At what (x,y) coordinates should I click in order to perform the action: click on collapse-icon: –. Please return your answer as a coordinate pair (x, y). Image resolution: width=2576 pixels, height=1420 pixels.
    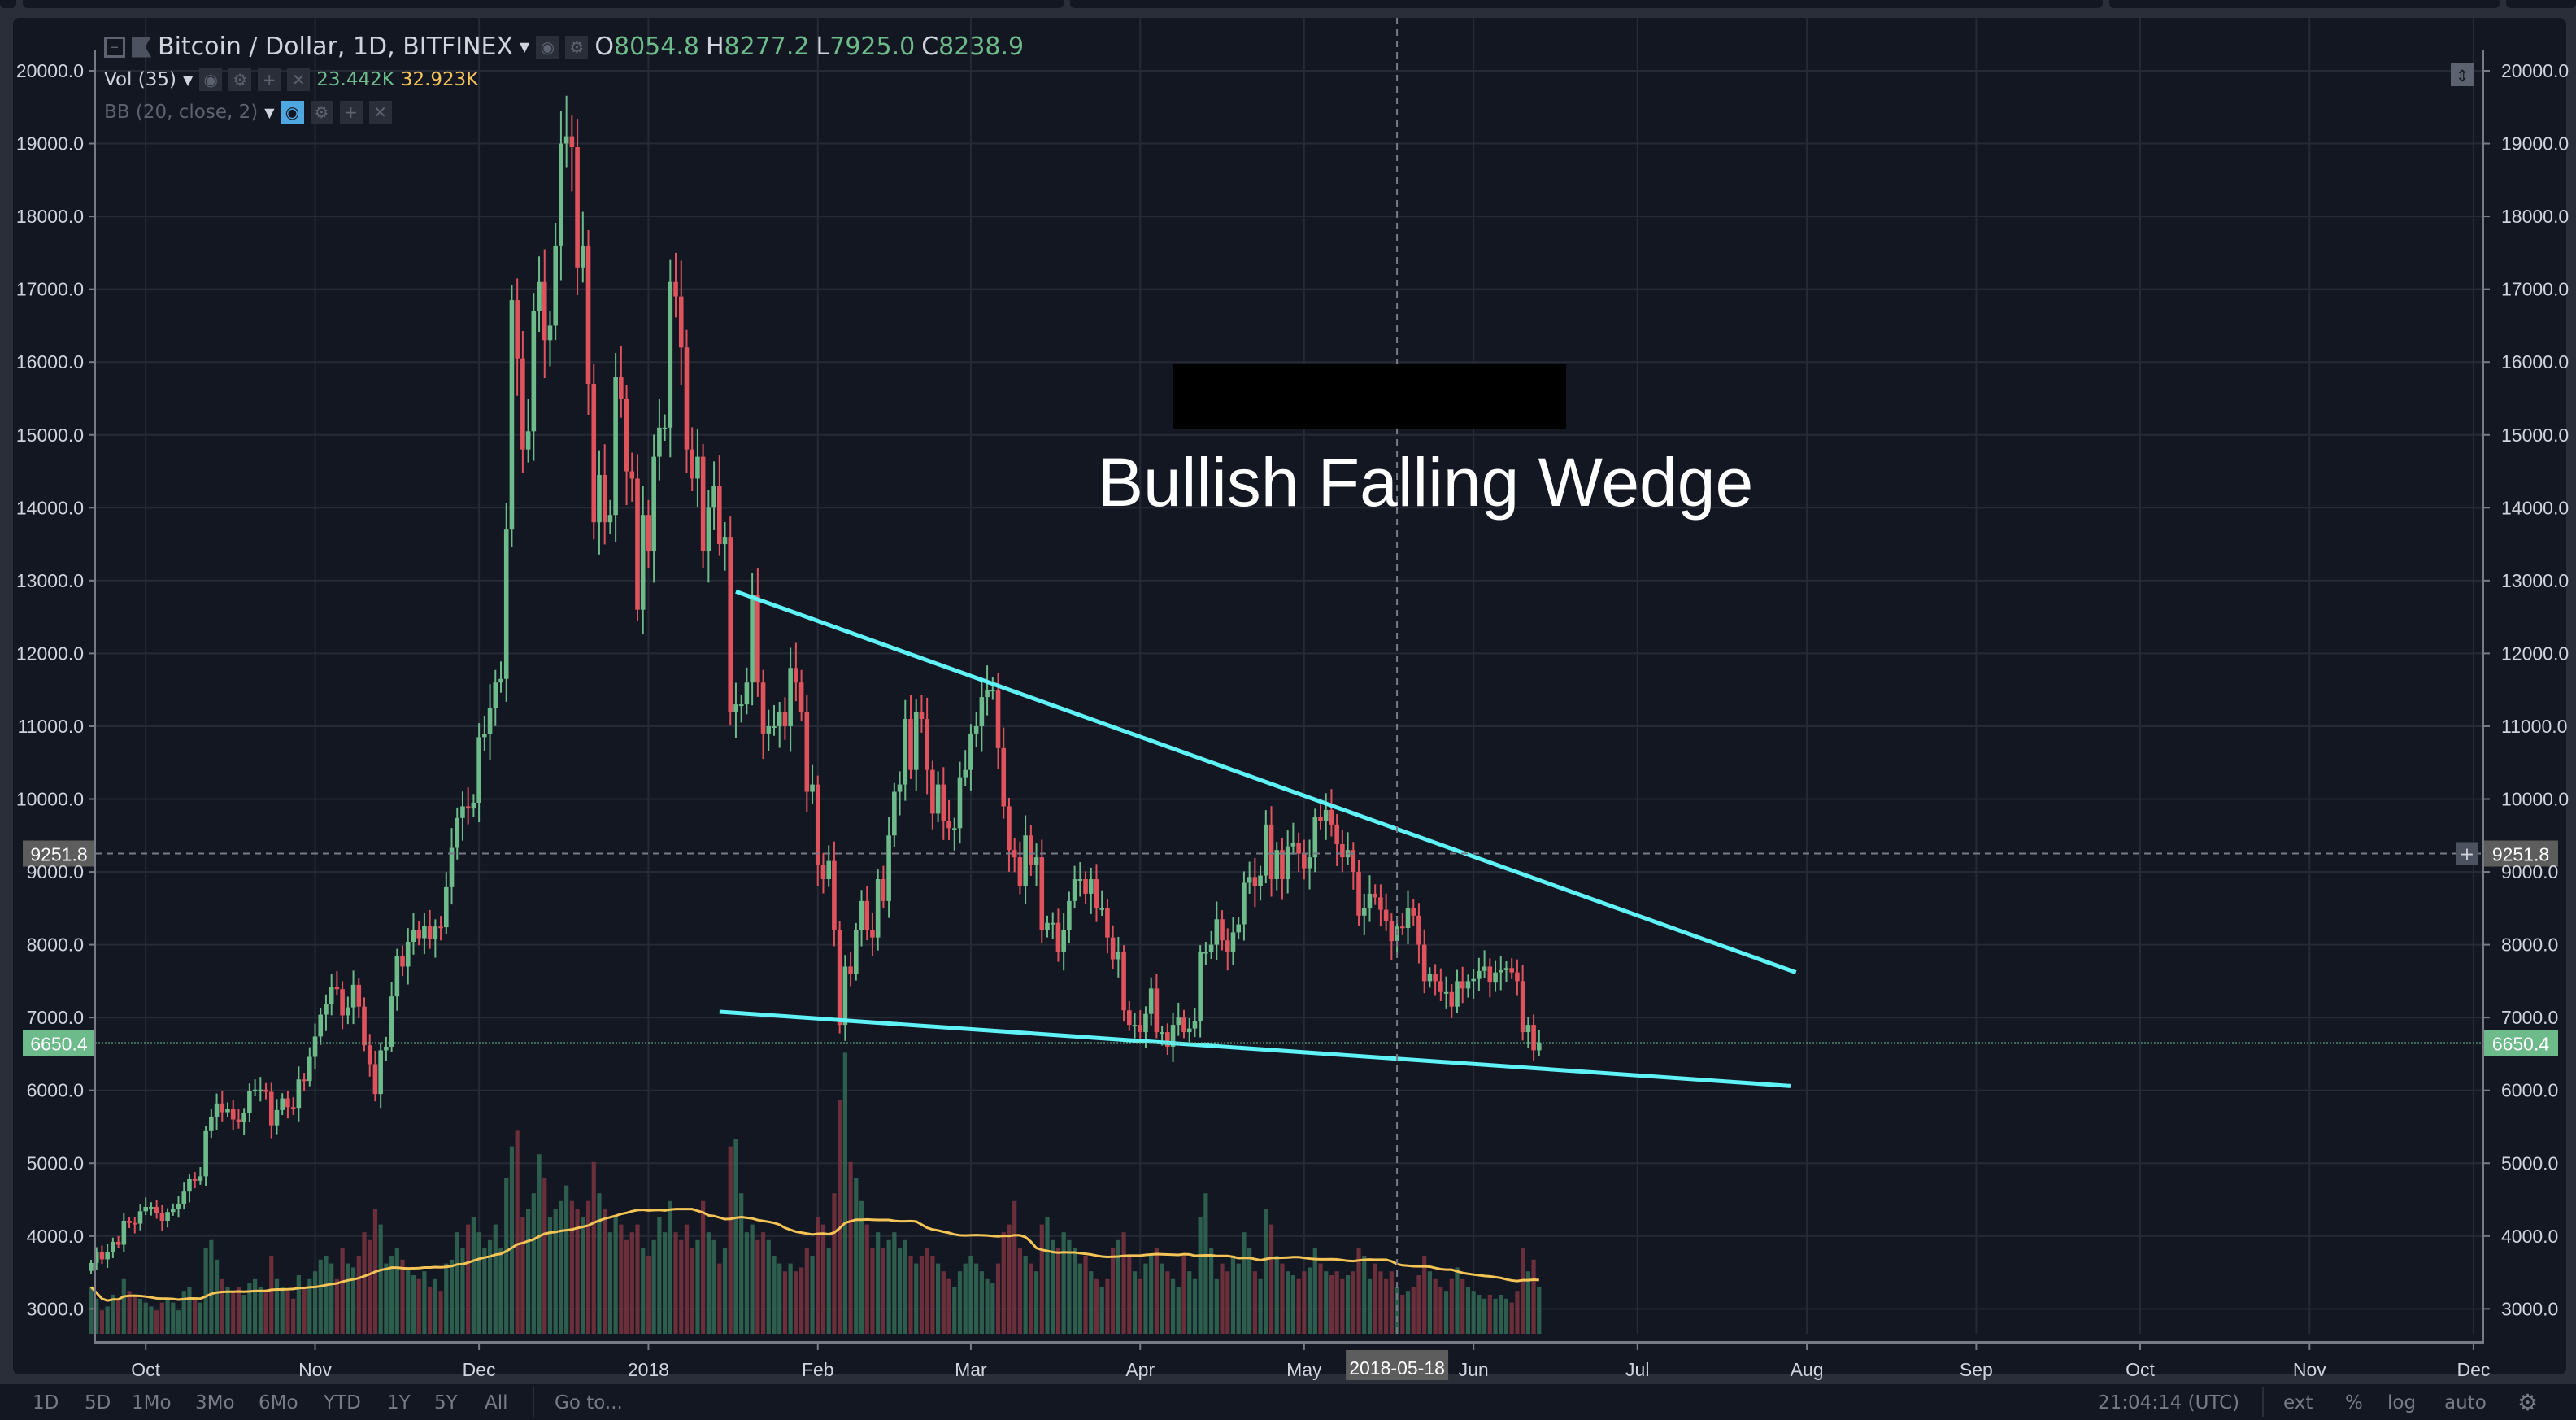
    Looking at the image, I should click on (115, 47).